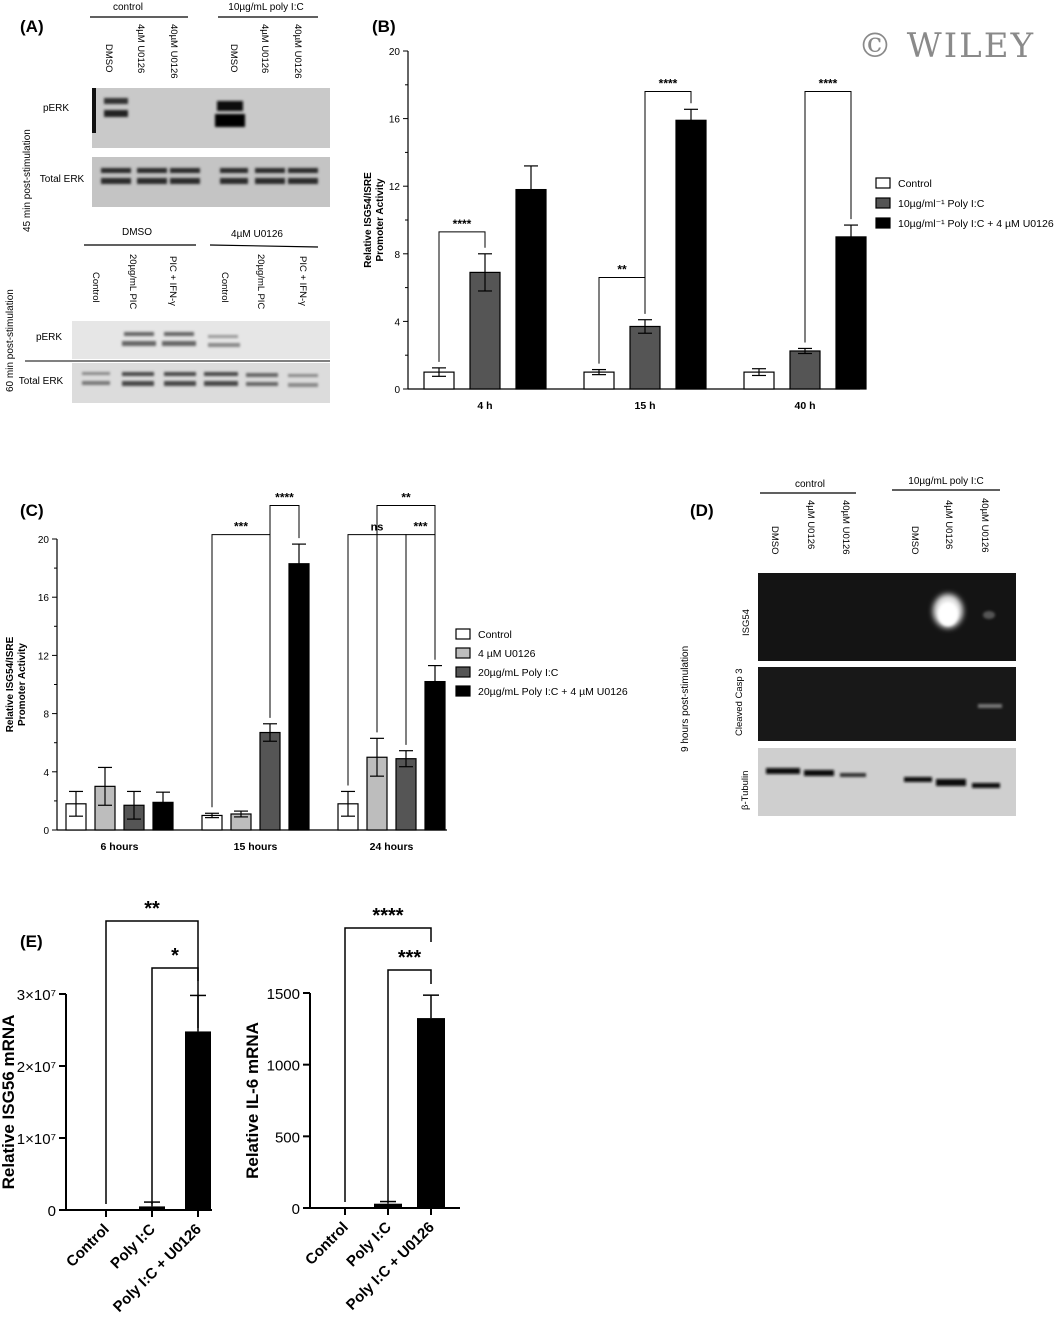 This screenshot has height=1323, width=1064. What do you see at coordinates (32, 26) in the screenshot?
I see `panel-a-label: (A)` at bounding box center [32, 26].